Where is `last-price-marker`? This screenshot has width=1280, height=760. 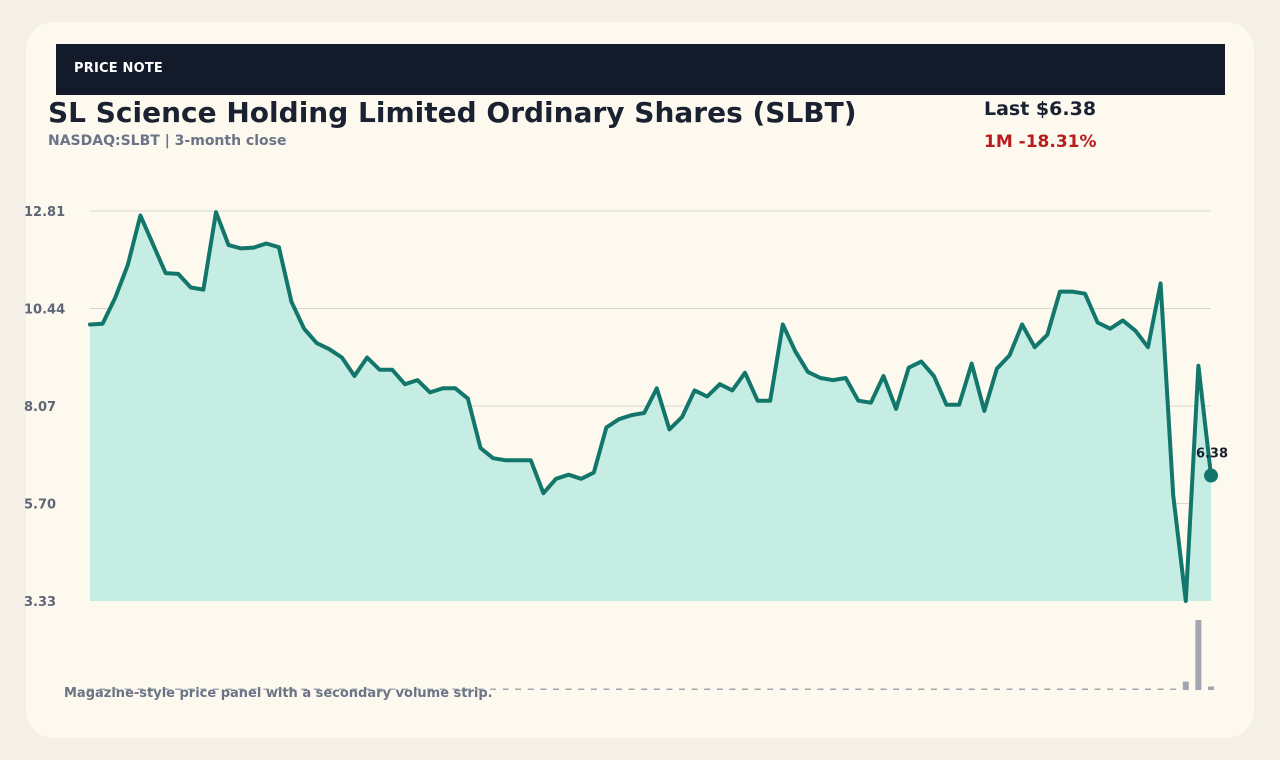 last-price-marker is located at coordinates (1211, 475).